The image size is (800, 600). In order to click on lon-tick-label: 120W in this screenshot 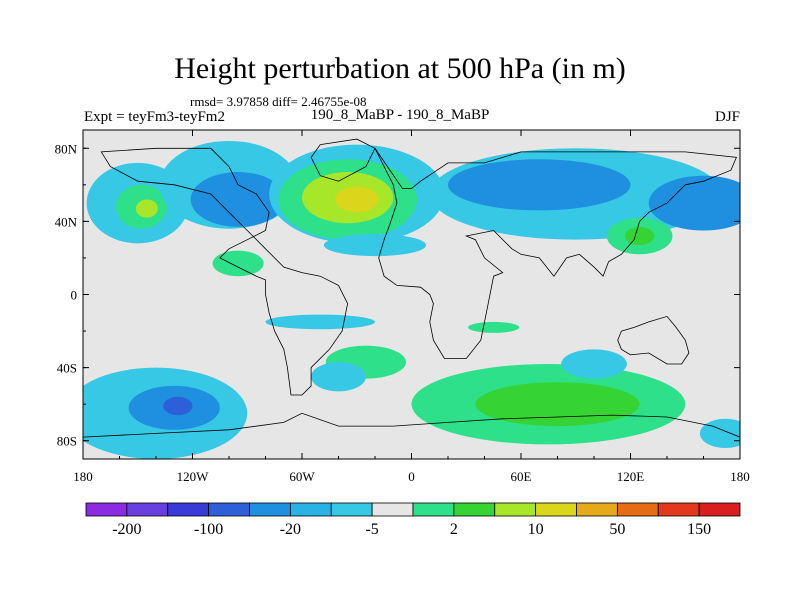, I will do `click(193, 476)`.